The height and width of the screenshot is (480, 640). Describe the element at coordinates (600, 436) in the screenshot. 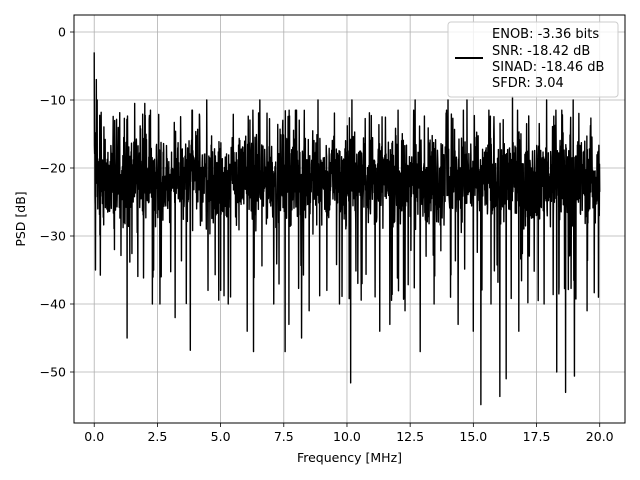

I see `x-tick-label: 20.0` at that location.